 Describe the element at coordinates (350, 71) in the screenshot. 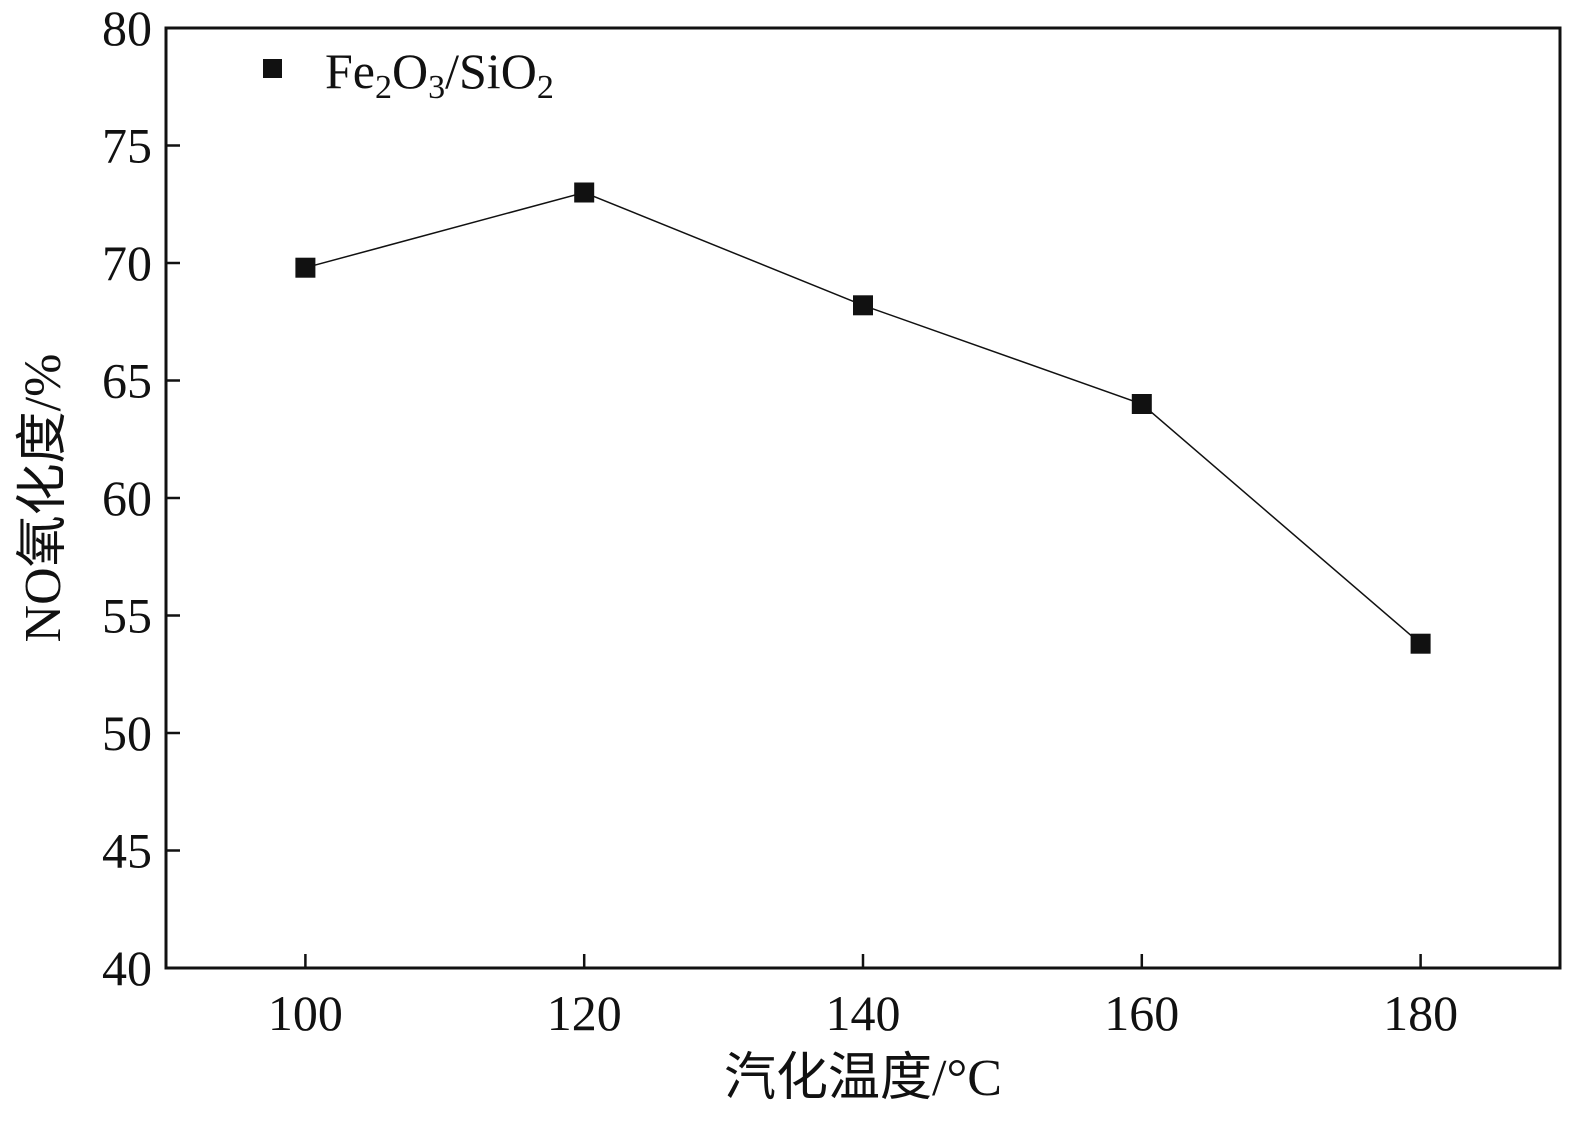

I see `legend-label-part: Fe` at that location.